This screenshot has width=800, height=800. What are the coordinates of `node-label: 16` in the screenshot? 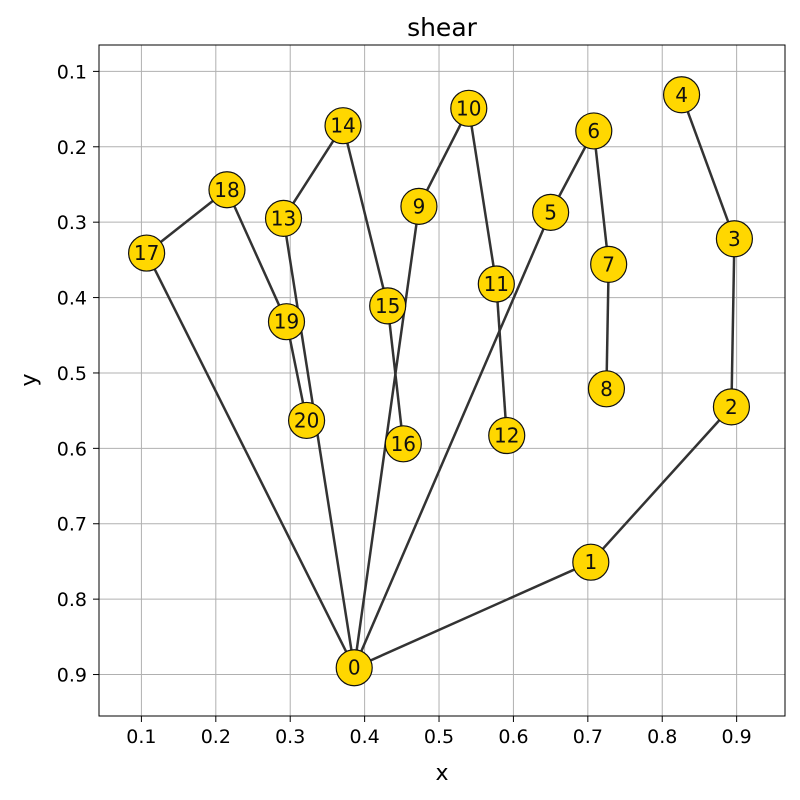 It's located at (403, 444).